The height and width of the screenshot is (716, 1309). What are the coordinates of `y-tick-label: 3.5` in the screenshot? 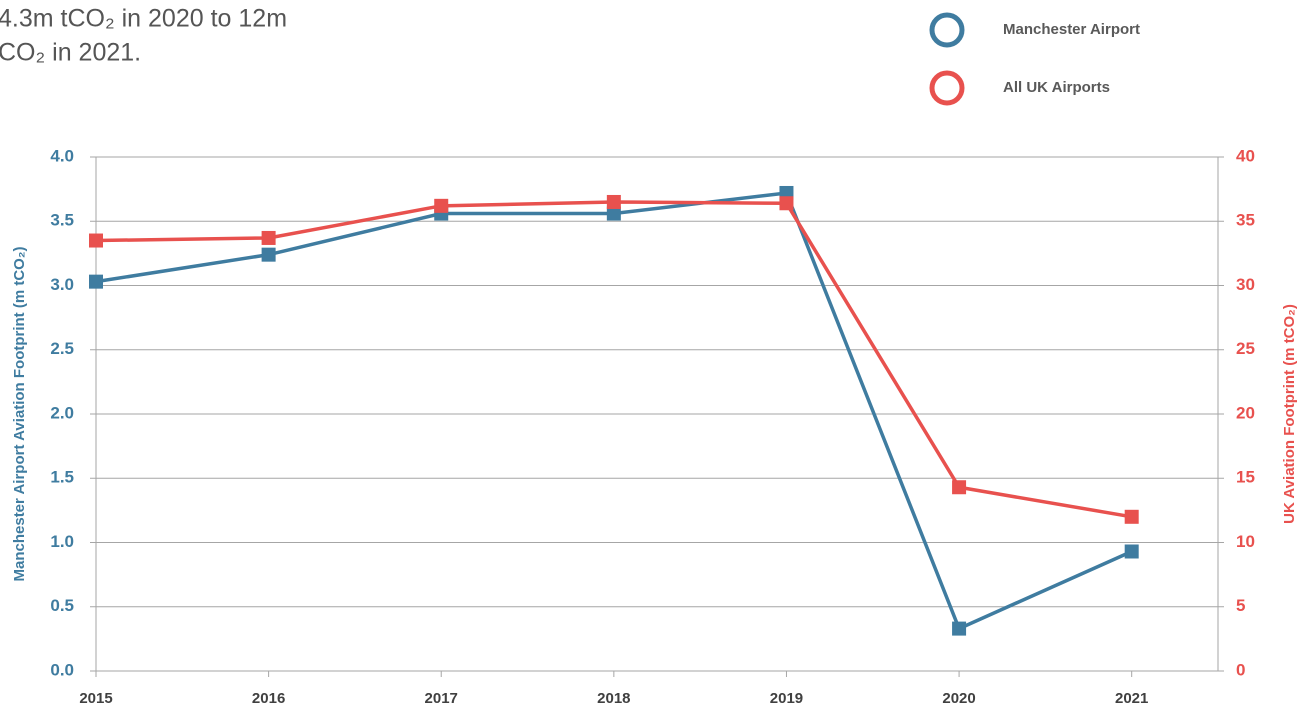 It's located at (62, 220).